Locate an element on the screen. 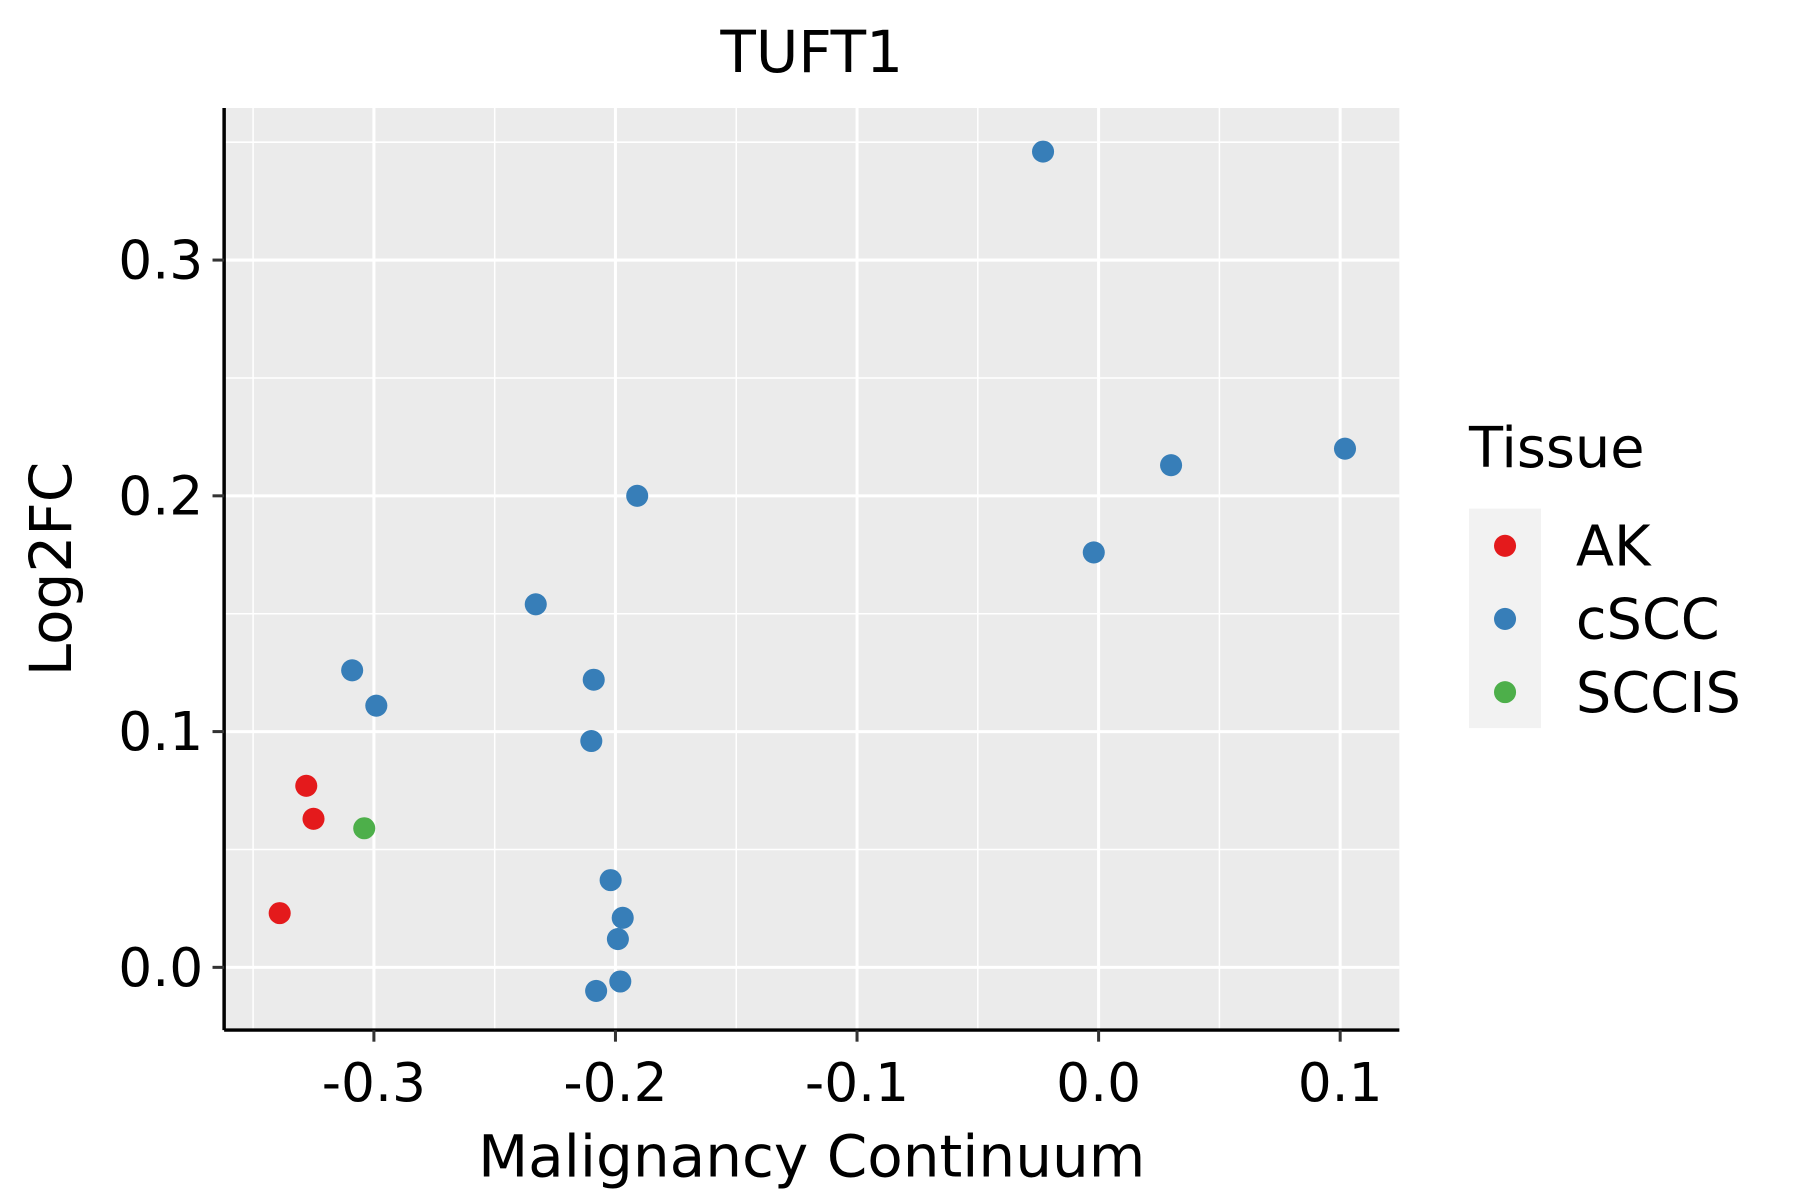 This screenshot has width=1800, height=1200. legend-key-ak is located at coordinates (1505, 545).